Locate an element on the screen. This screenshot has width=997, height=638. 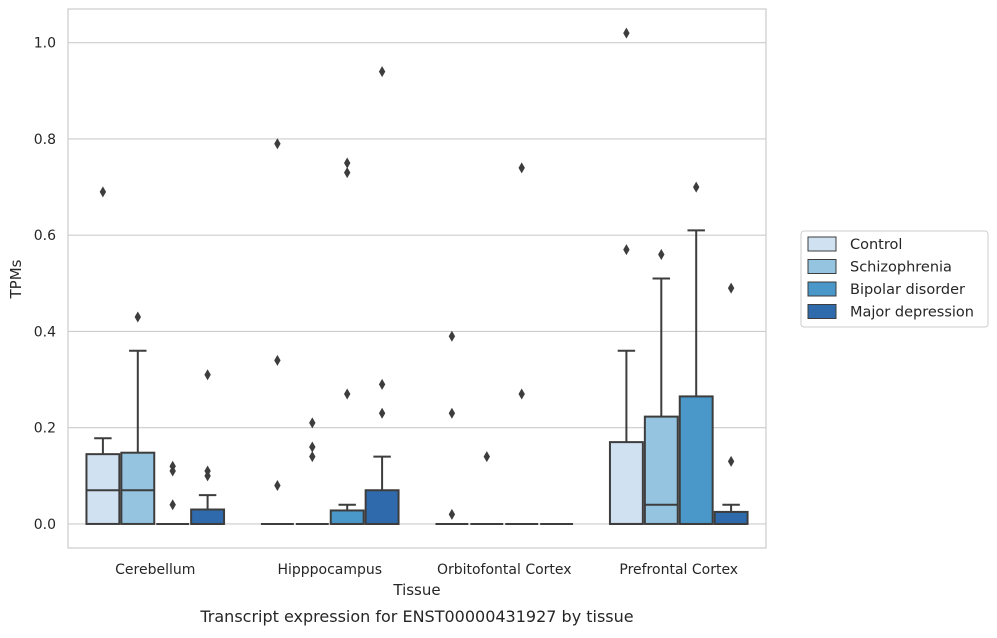
legend-label: Control is located at coordinates (876, 245).